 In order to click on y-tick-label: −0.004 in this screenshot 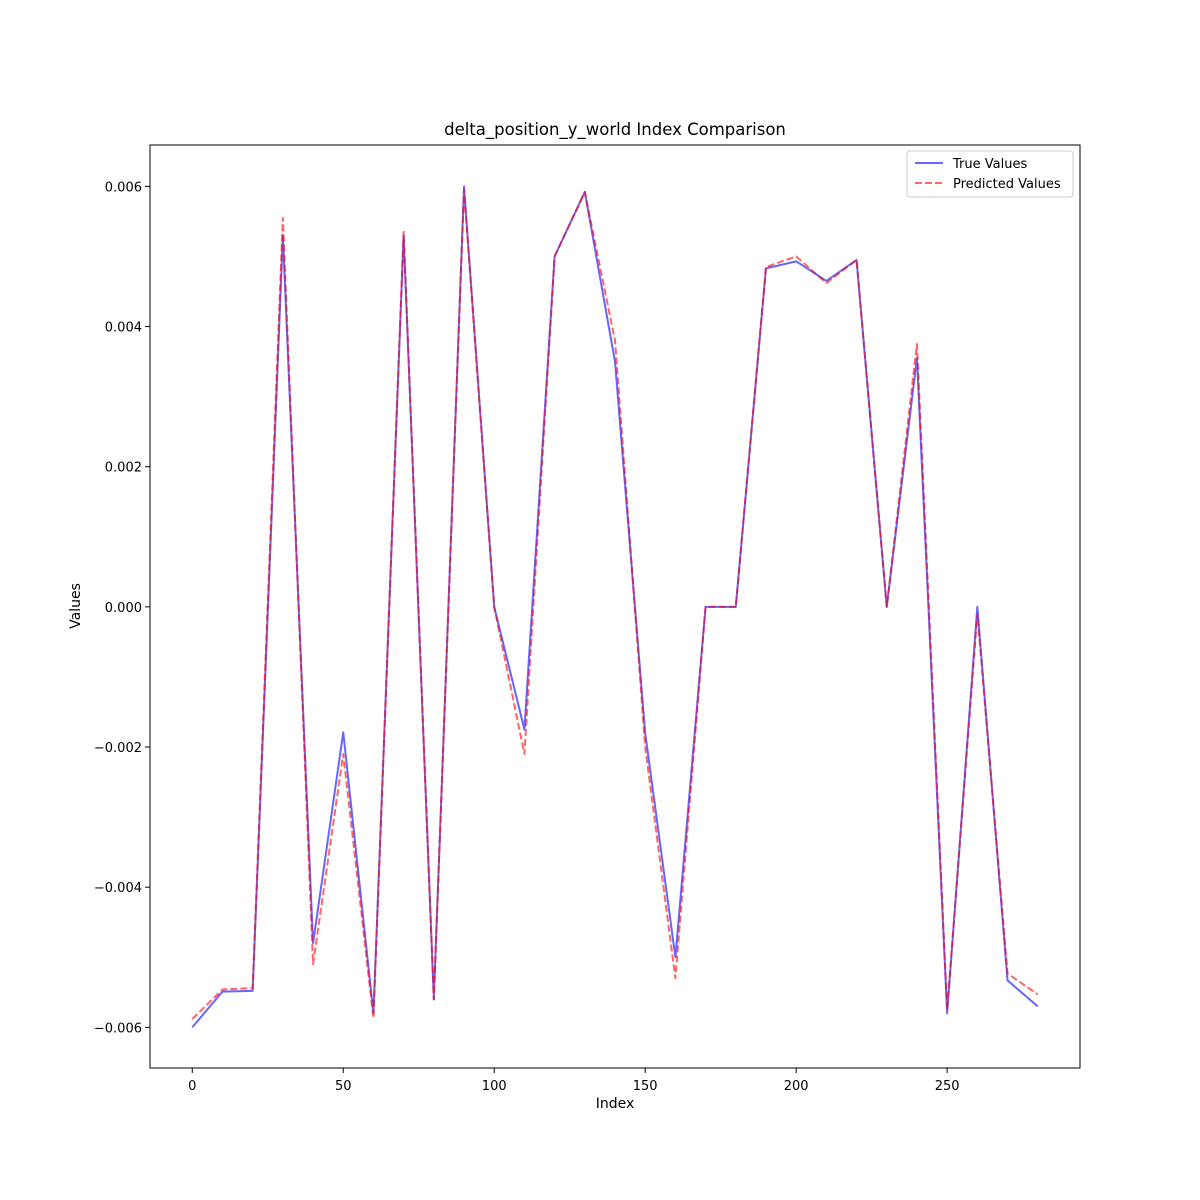, I will do `click(118, 888)`.